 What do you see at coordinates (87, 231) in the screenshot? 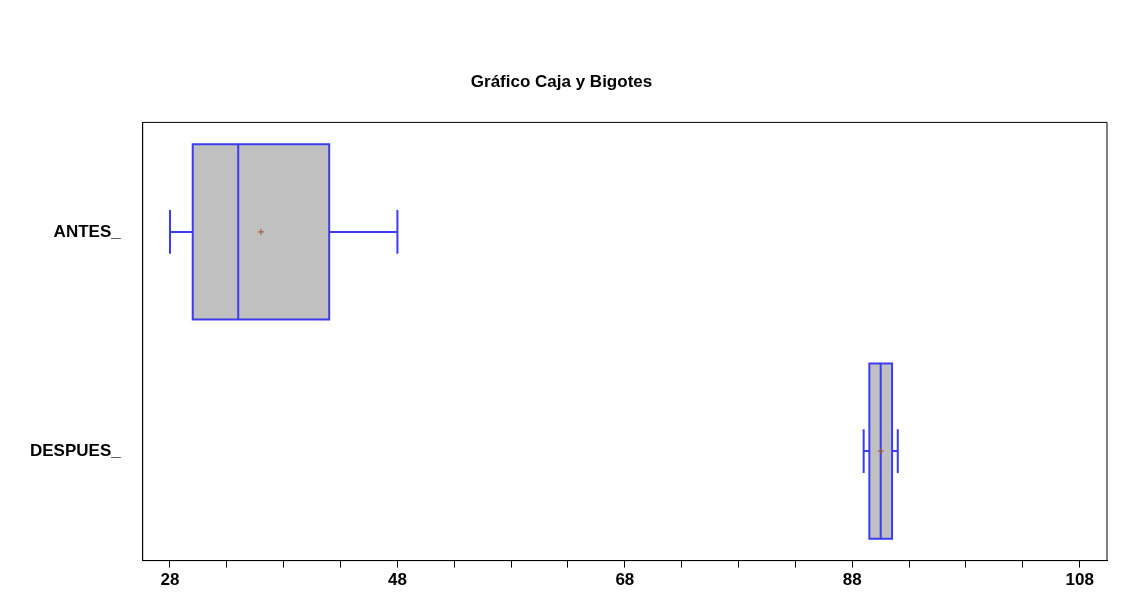
I see `y-tick-label: ANTES_` at bounding box center [87, 231].